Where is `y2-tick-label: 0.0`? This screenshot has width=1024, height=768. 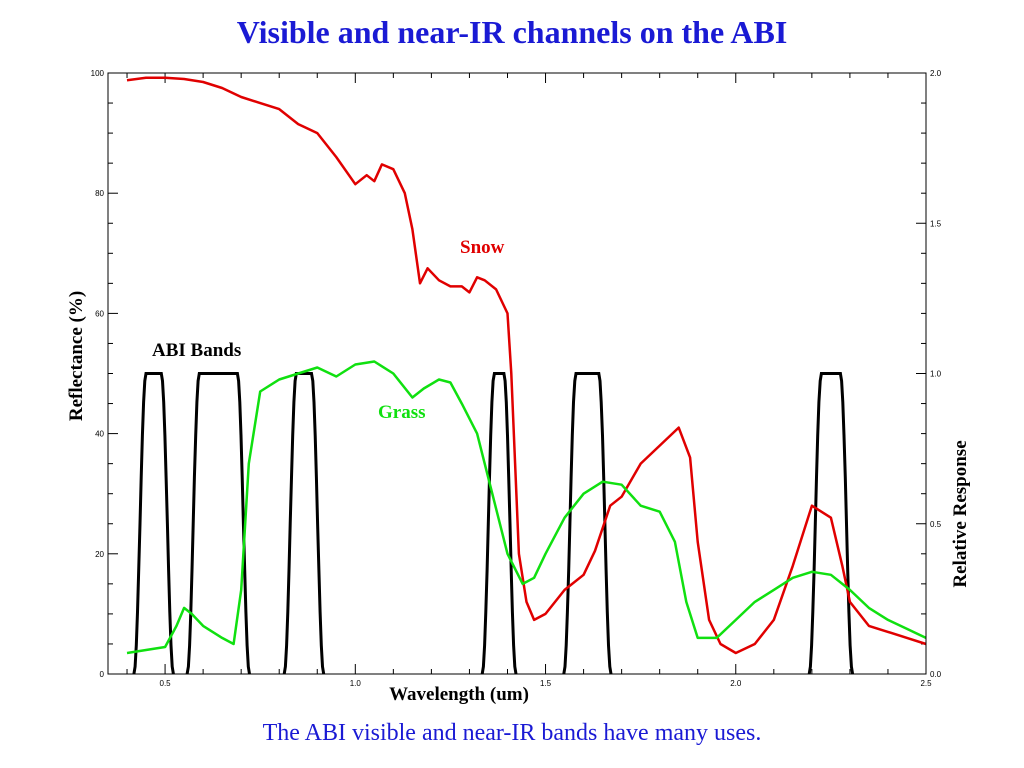
y2-tick-label: 0.0 is located at coordinates (936, 674).